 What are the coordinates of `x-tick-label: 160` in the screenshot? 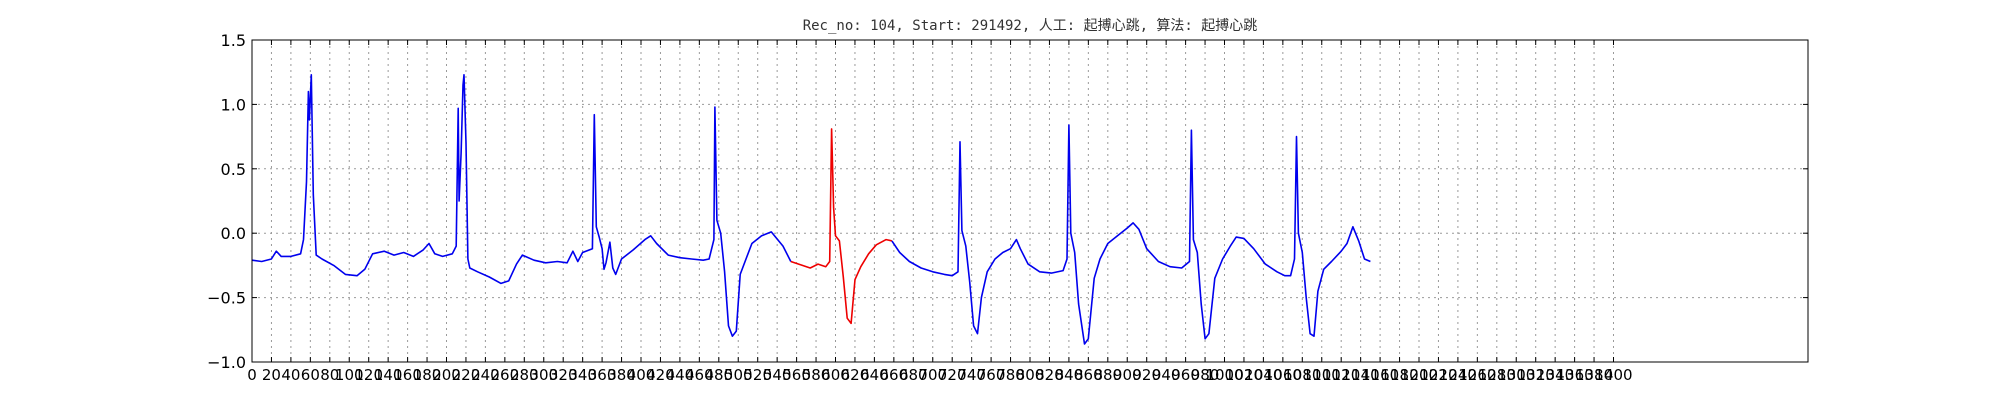 It's located at (407, 375).